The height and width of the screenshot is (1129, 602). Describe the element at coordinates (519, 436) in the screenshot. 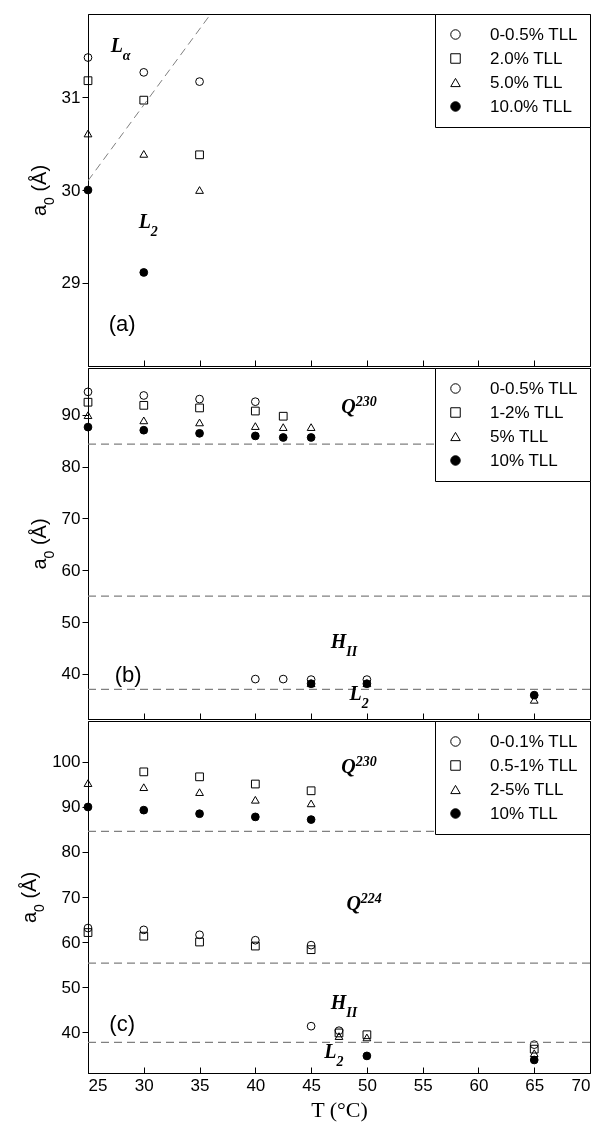

I see `legend-label: 5% TLL` at that location.